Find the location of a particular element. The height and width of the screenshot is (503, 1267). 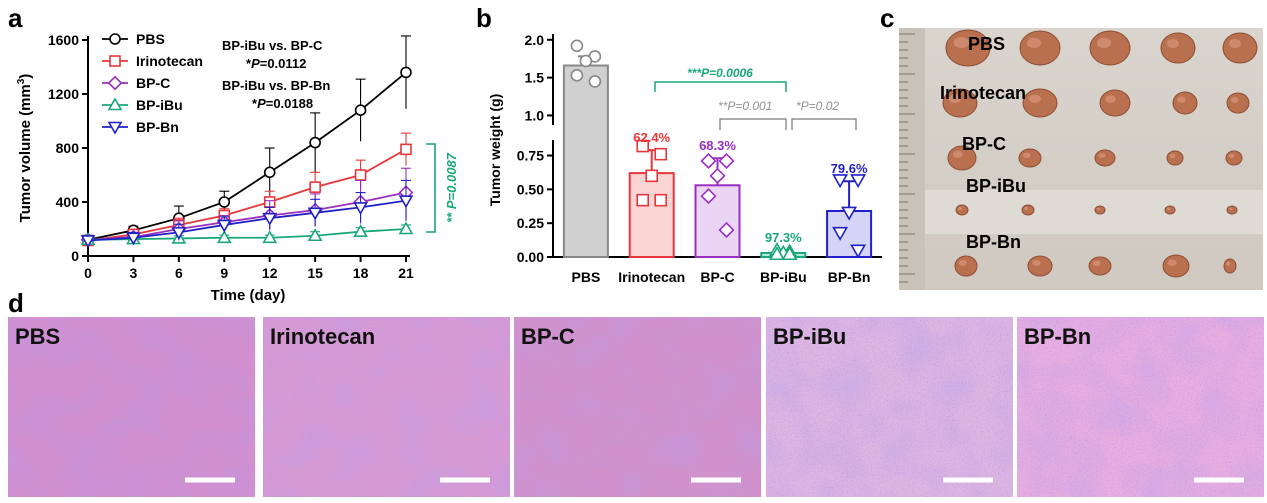

significance-bracket-a is located at coordinates (431, 188).